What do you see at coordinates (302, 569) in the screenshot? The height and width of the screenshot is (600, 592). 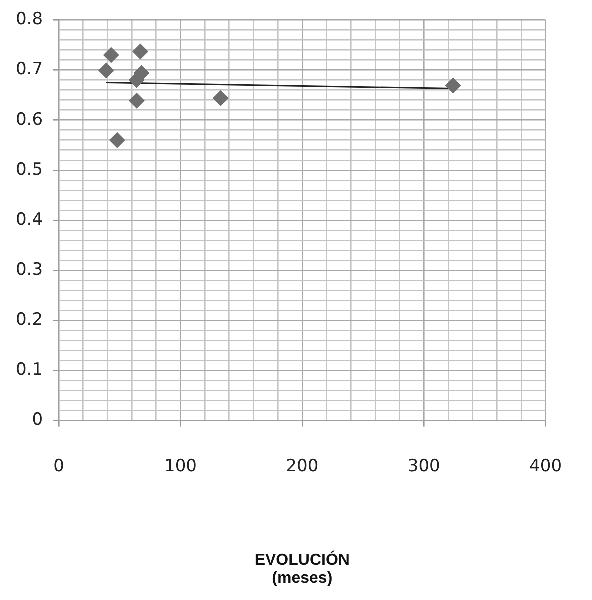 I see `x-axis-title: EVOLUCIÓN (meses)` at bounding box center [302, 569].